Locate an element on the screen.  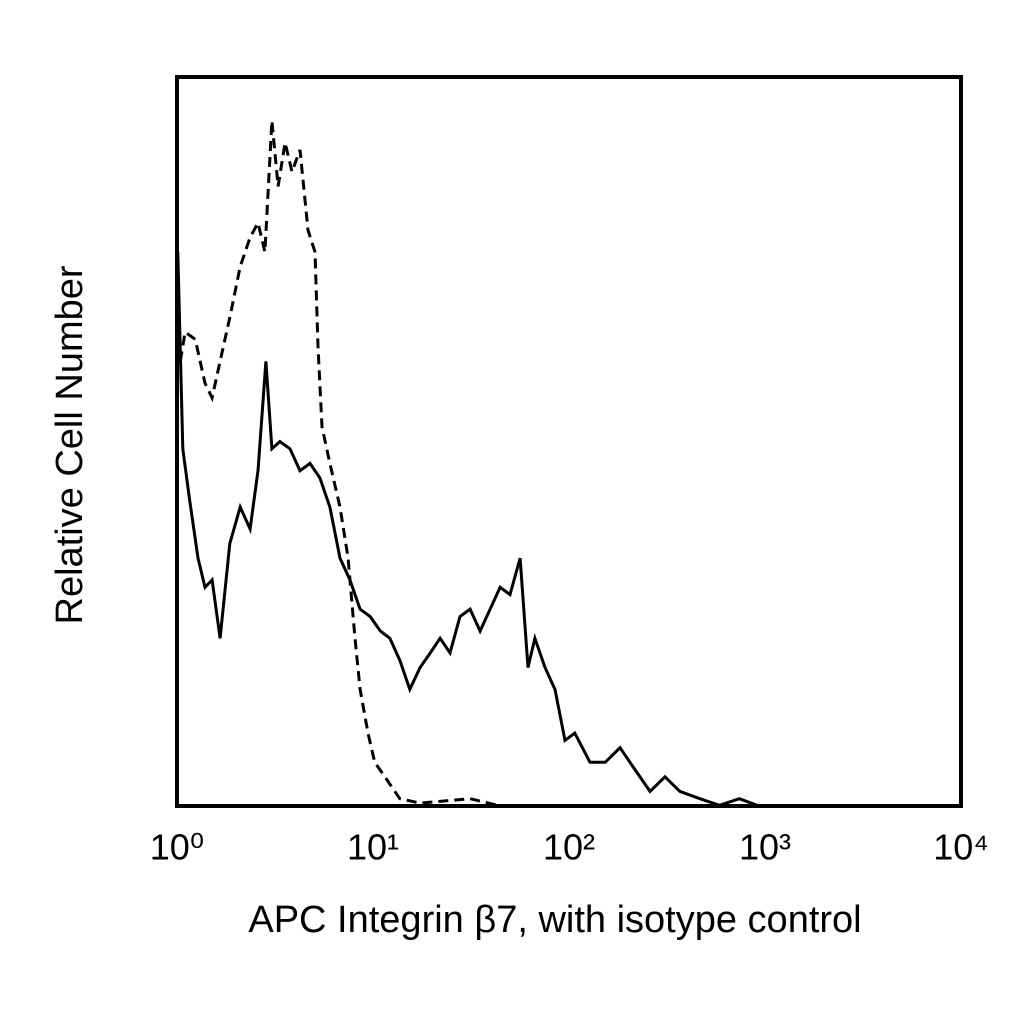
x-tick-label: 10² is located at coordinates (569, 847).